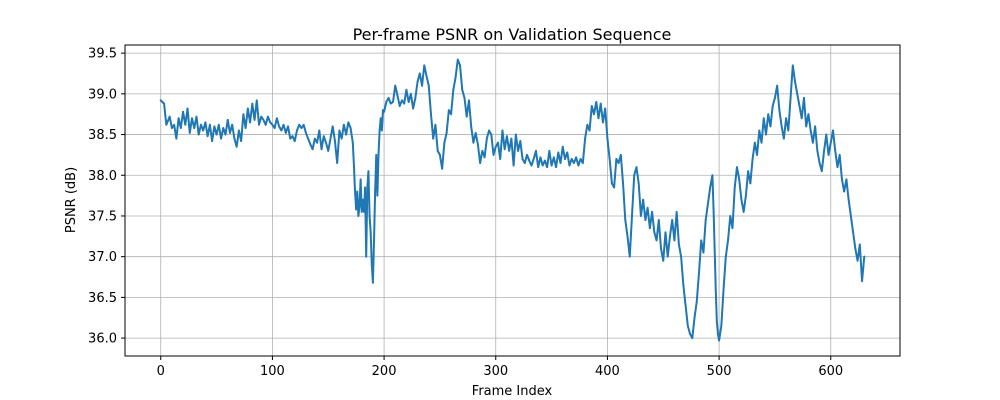  I want to click on x-tick-label: 500, so click(719, 371).